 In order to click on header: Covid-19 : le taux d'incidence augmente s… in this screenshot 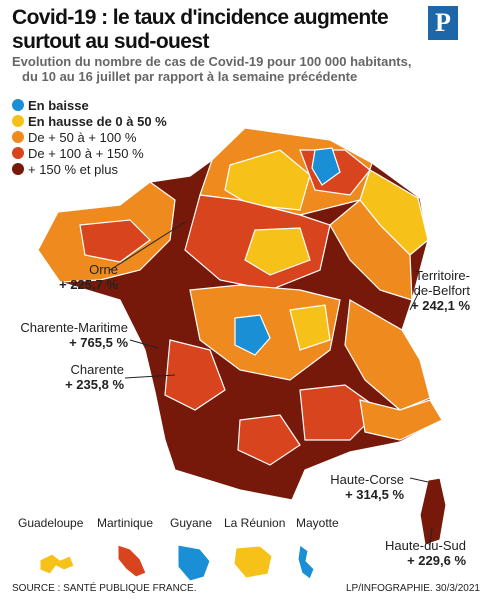, I will do `click(211, 45)`.